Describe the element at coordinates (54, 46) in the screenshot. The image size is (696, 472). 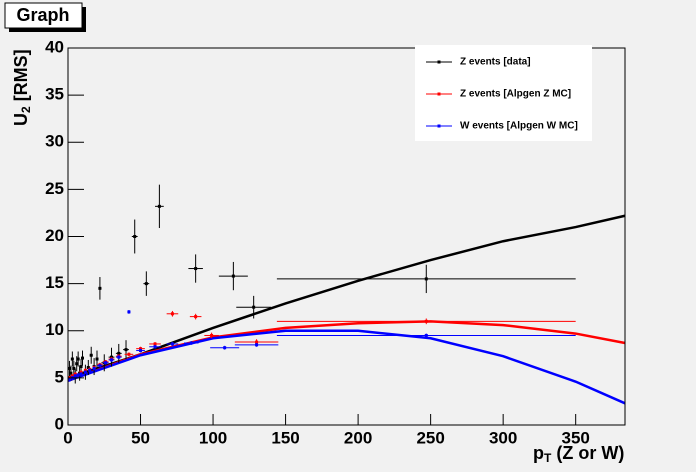
I see `y-tick-label: 40` at that location.